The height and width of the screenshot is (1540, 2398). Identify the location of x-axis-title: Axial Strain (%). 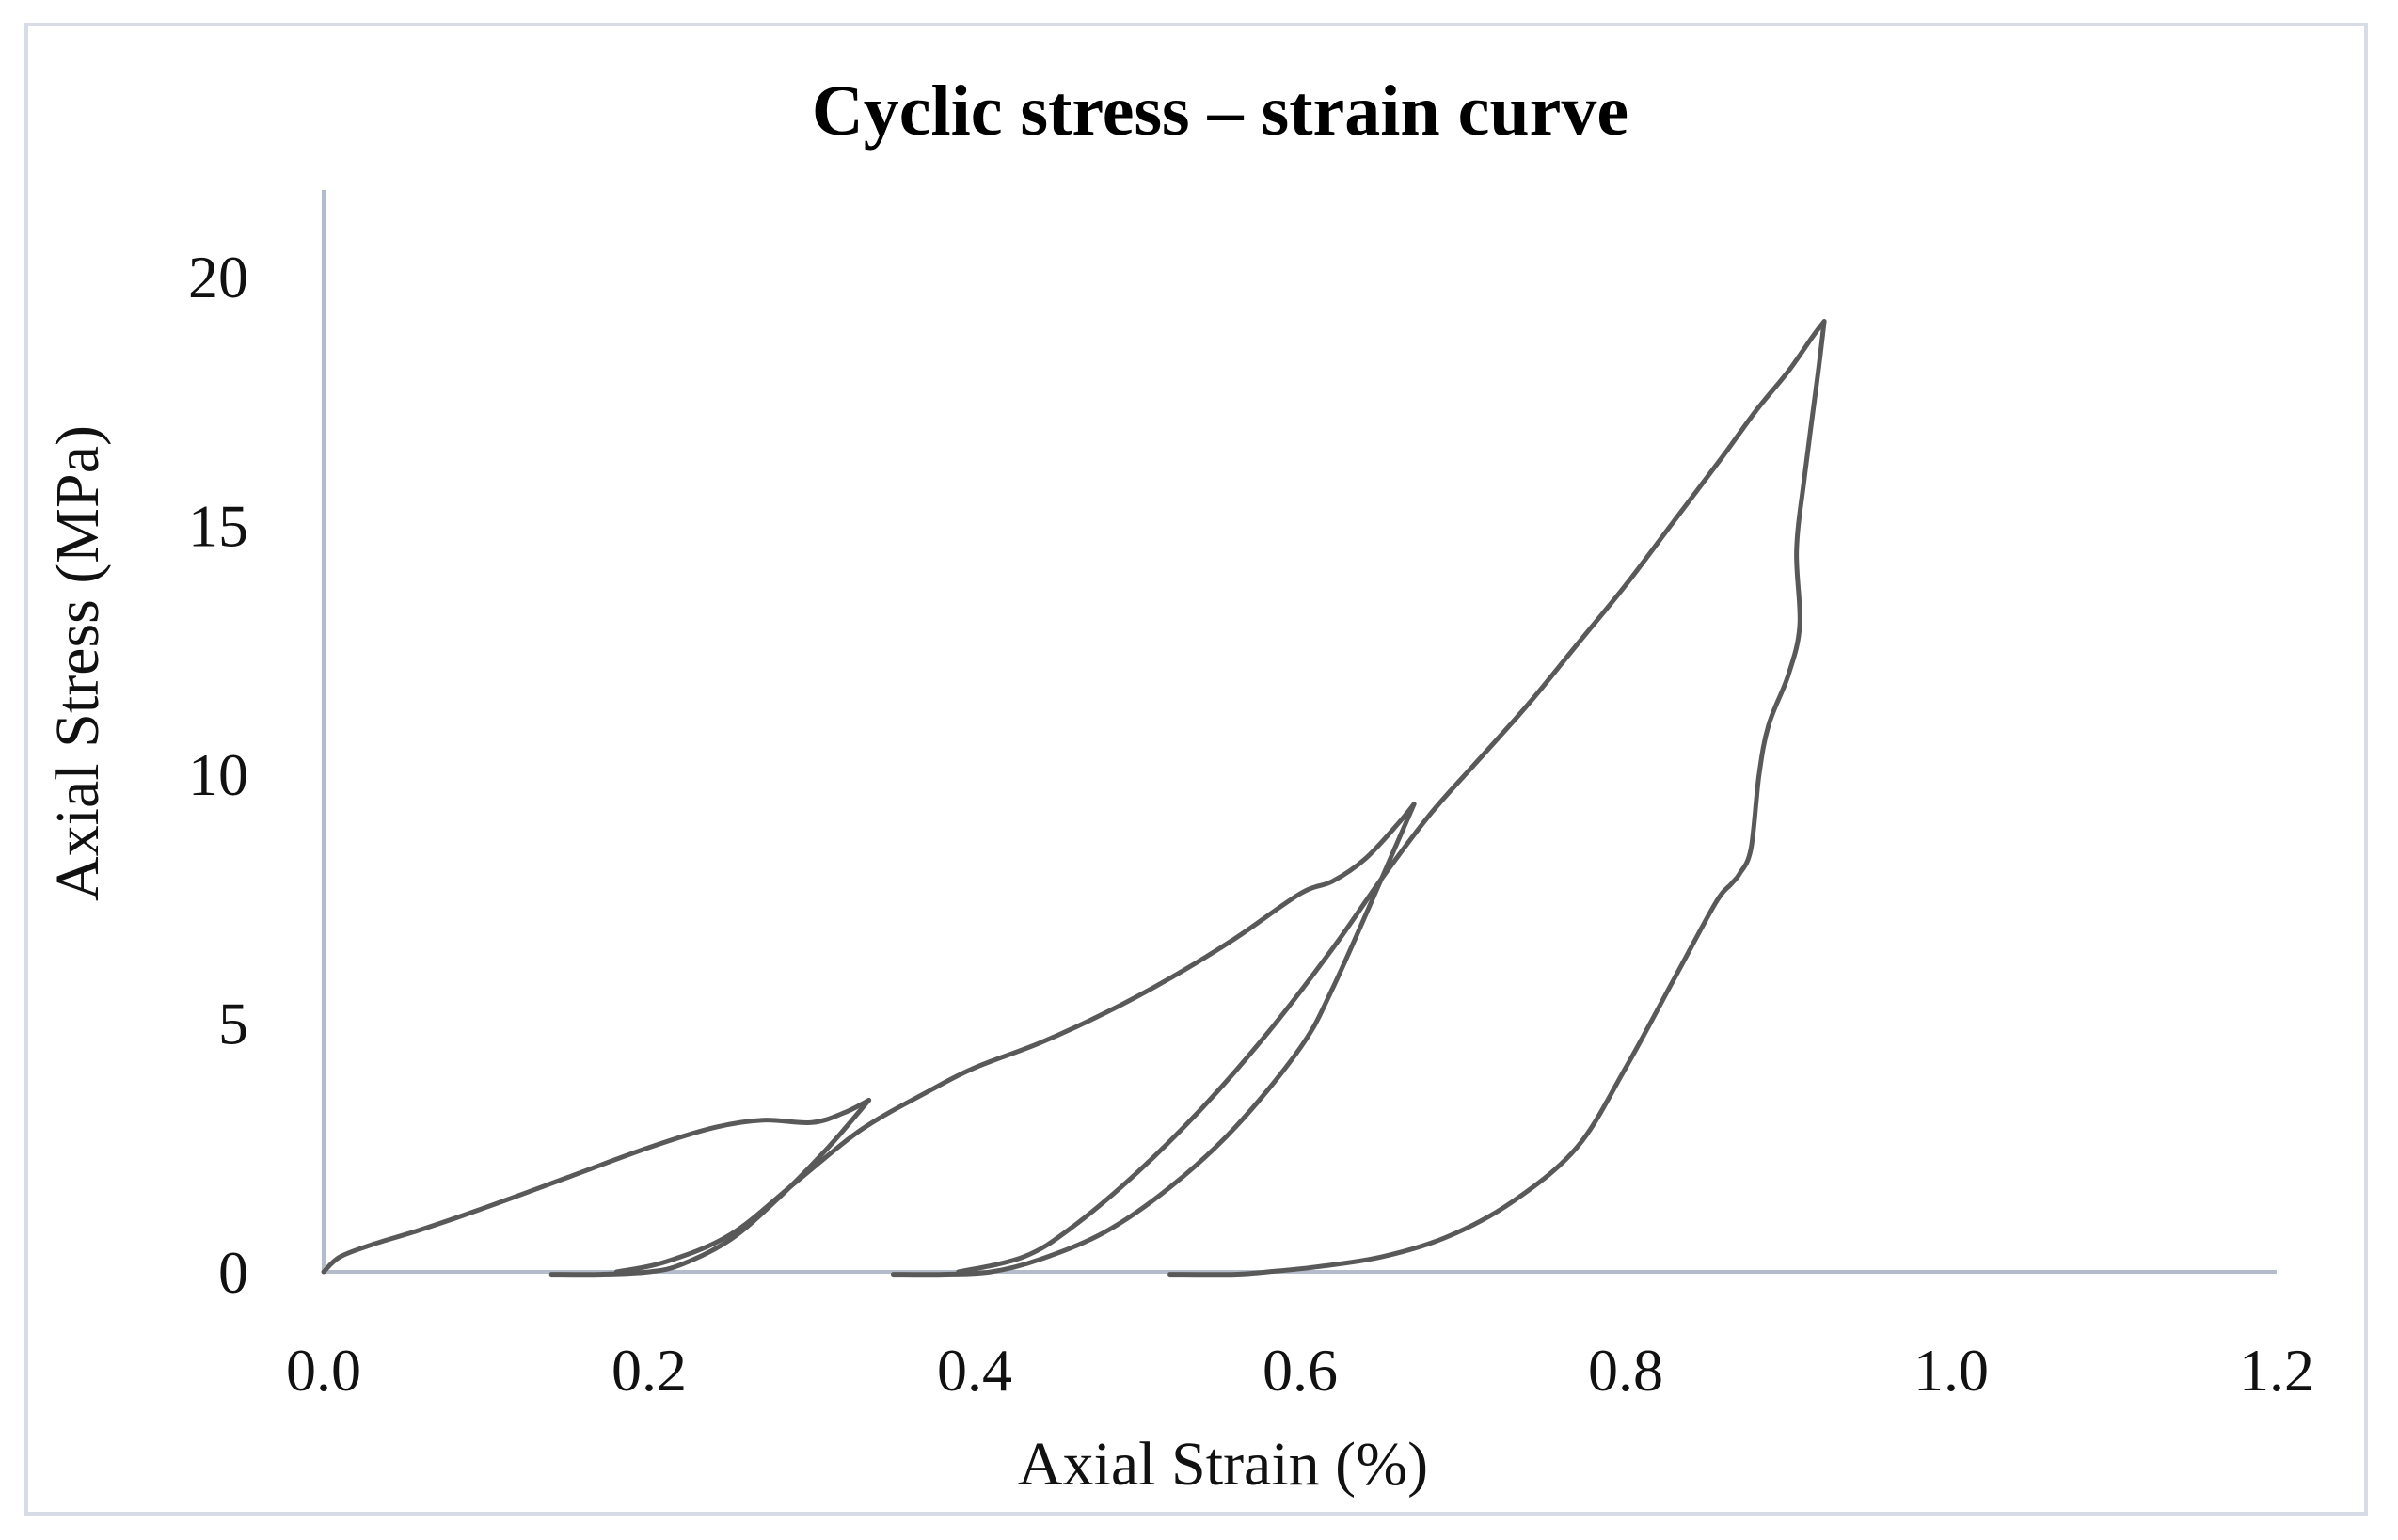
(1223, 1464).